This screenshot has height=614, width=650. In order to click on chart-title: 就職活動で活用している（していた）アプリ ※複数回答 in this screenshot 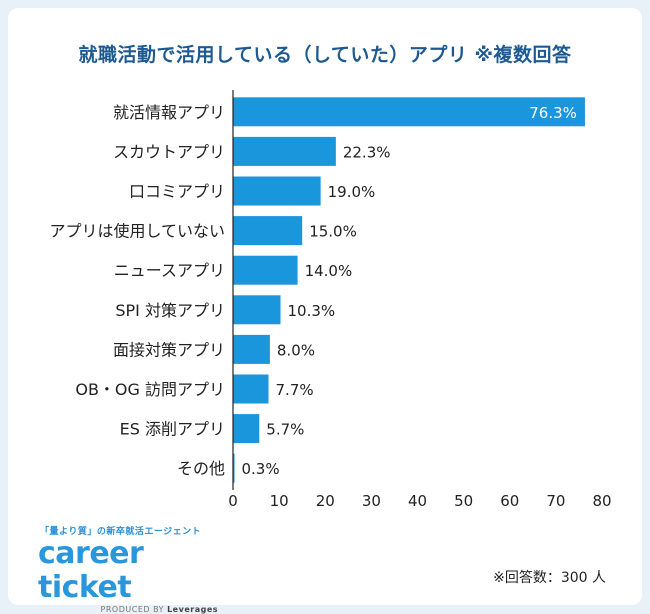, I will do `click(325, 55)`.